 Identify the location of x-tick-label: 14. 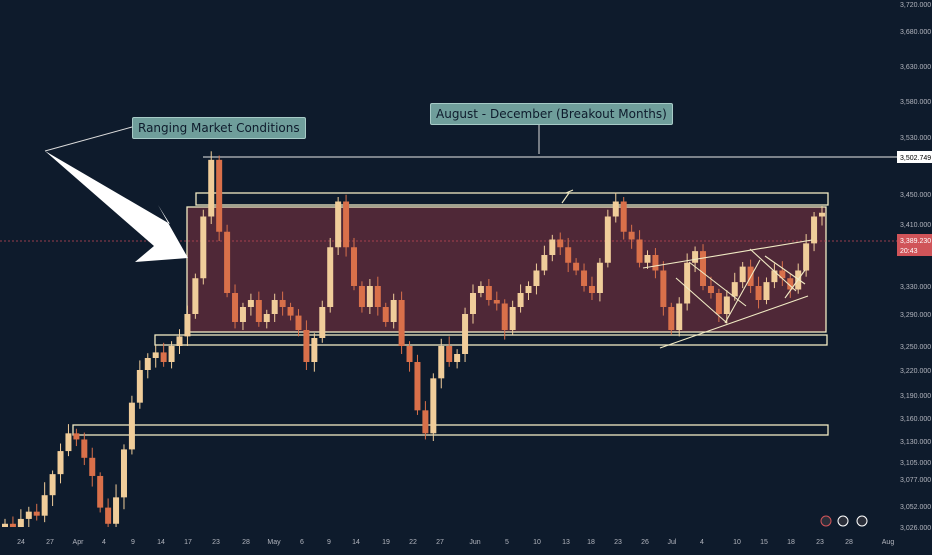
(161, 542).